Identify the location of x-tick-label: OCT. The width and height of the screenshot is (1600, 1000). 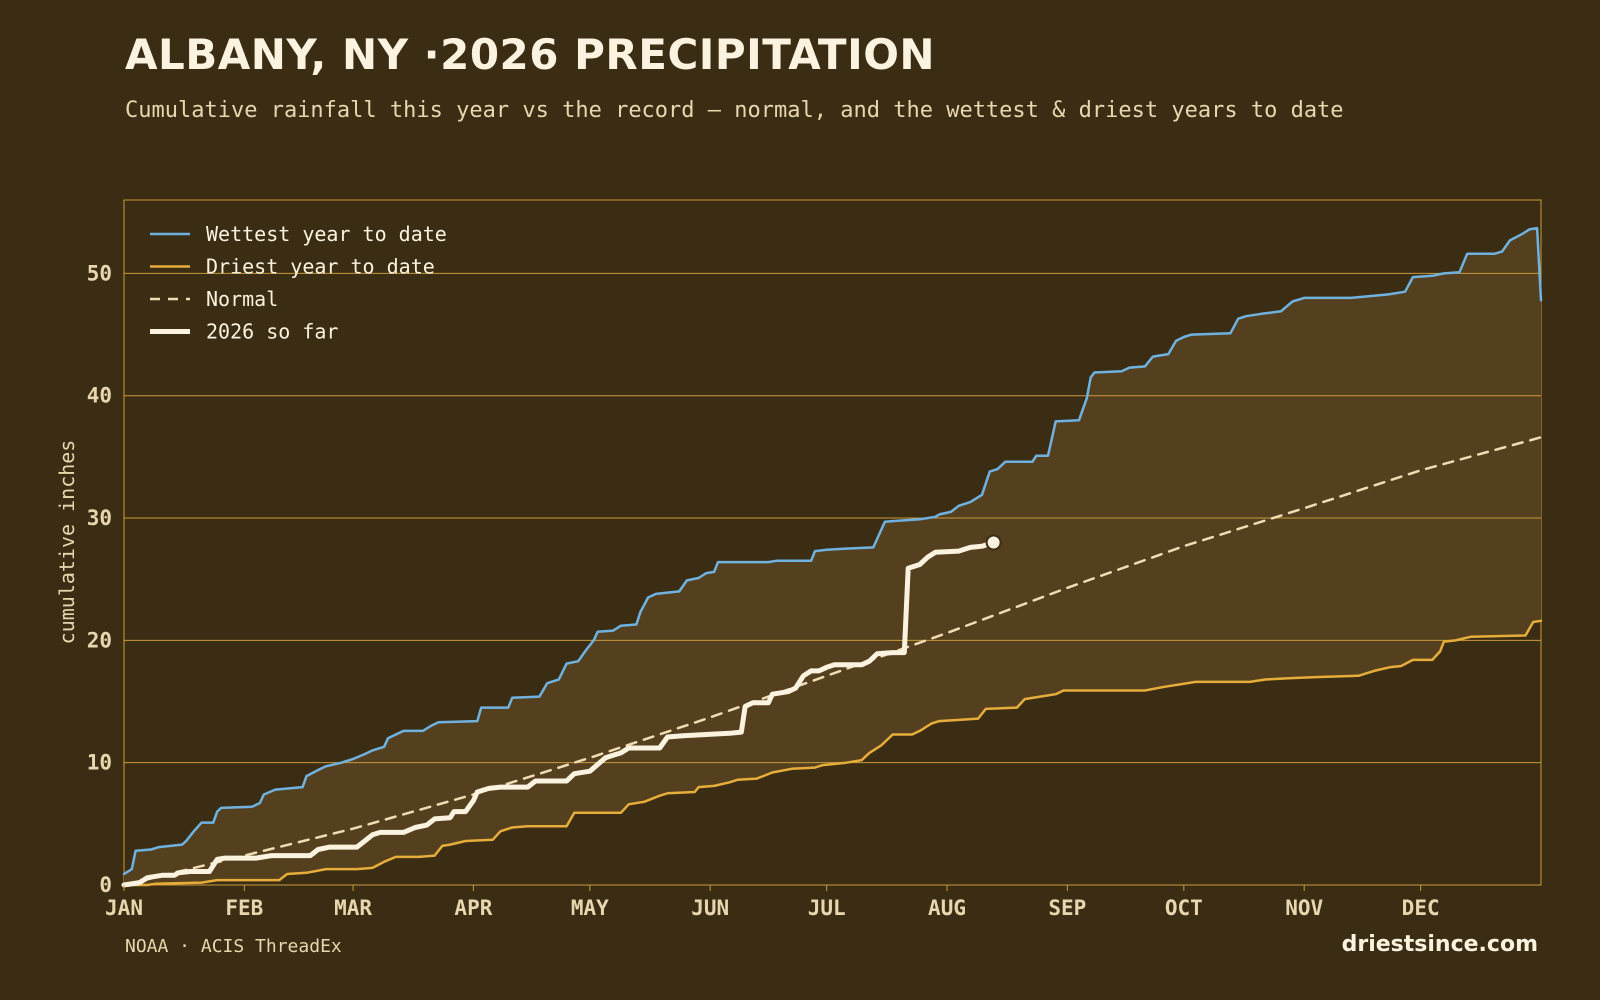
(1184, 908).